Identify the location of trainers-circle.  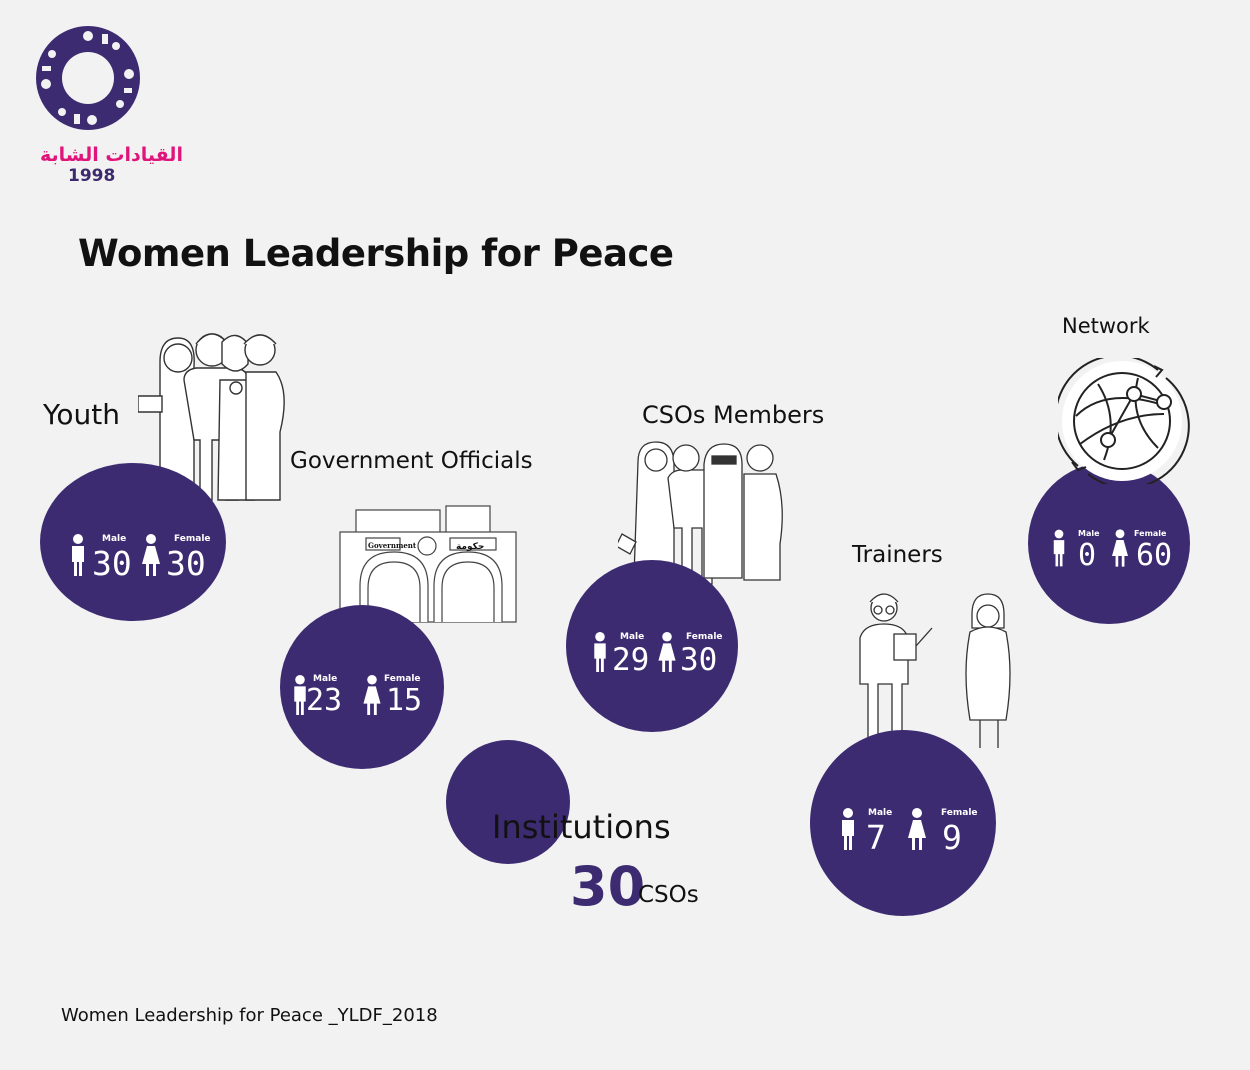
(903, 823).